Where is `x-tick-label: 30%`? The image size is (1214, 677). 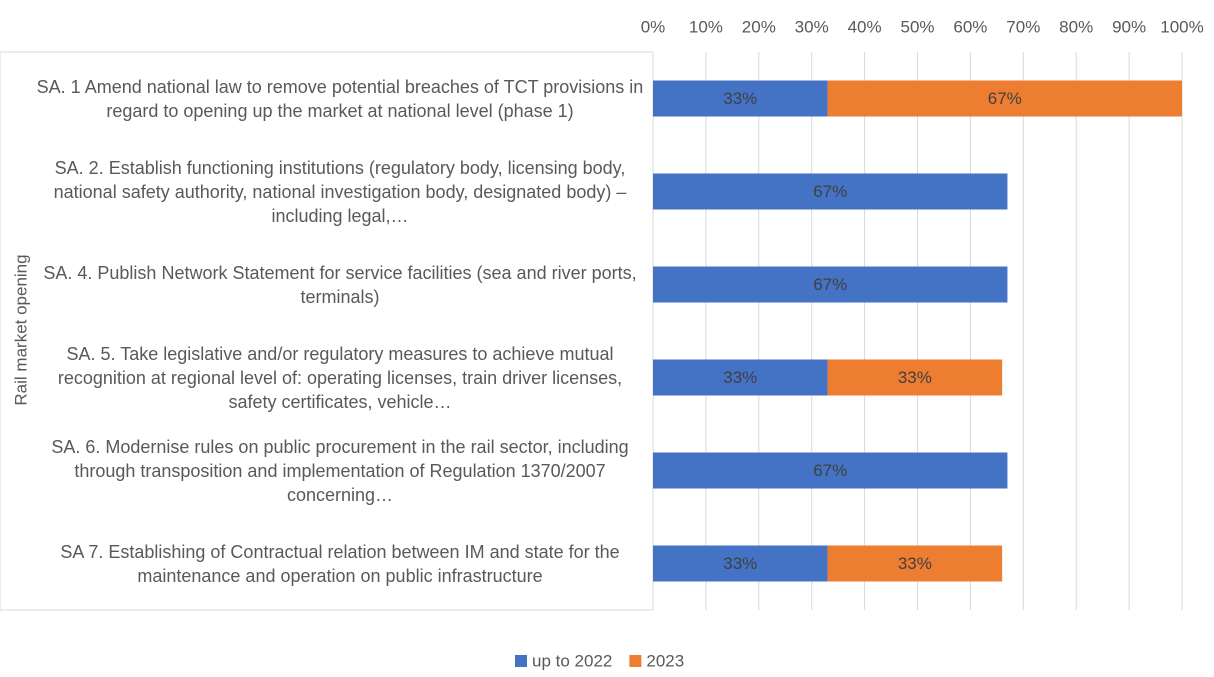 x-tick-label: 30% is located at coordinates (812, 26).